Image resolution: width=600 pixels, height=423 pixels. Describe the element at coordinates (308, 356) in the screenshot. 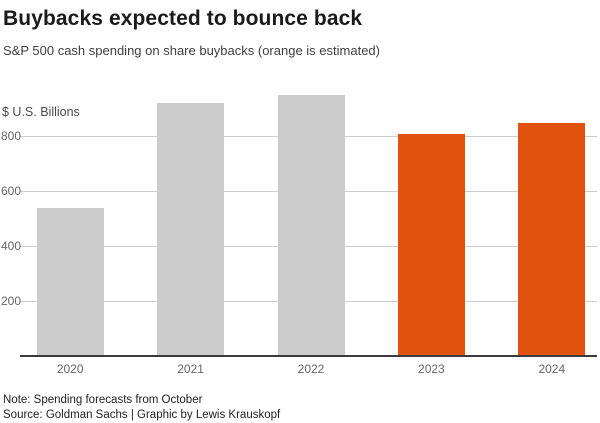

I see `x-axis-line` at that location.